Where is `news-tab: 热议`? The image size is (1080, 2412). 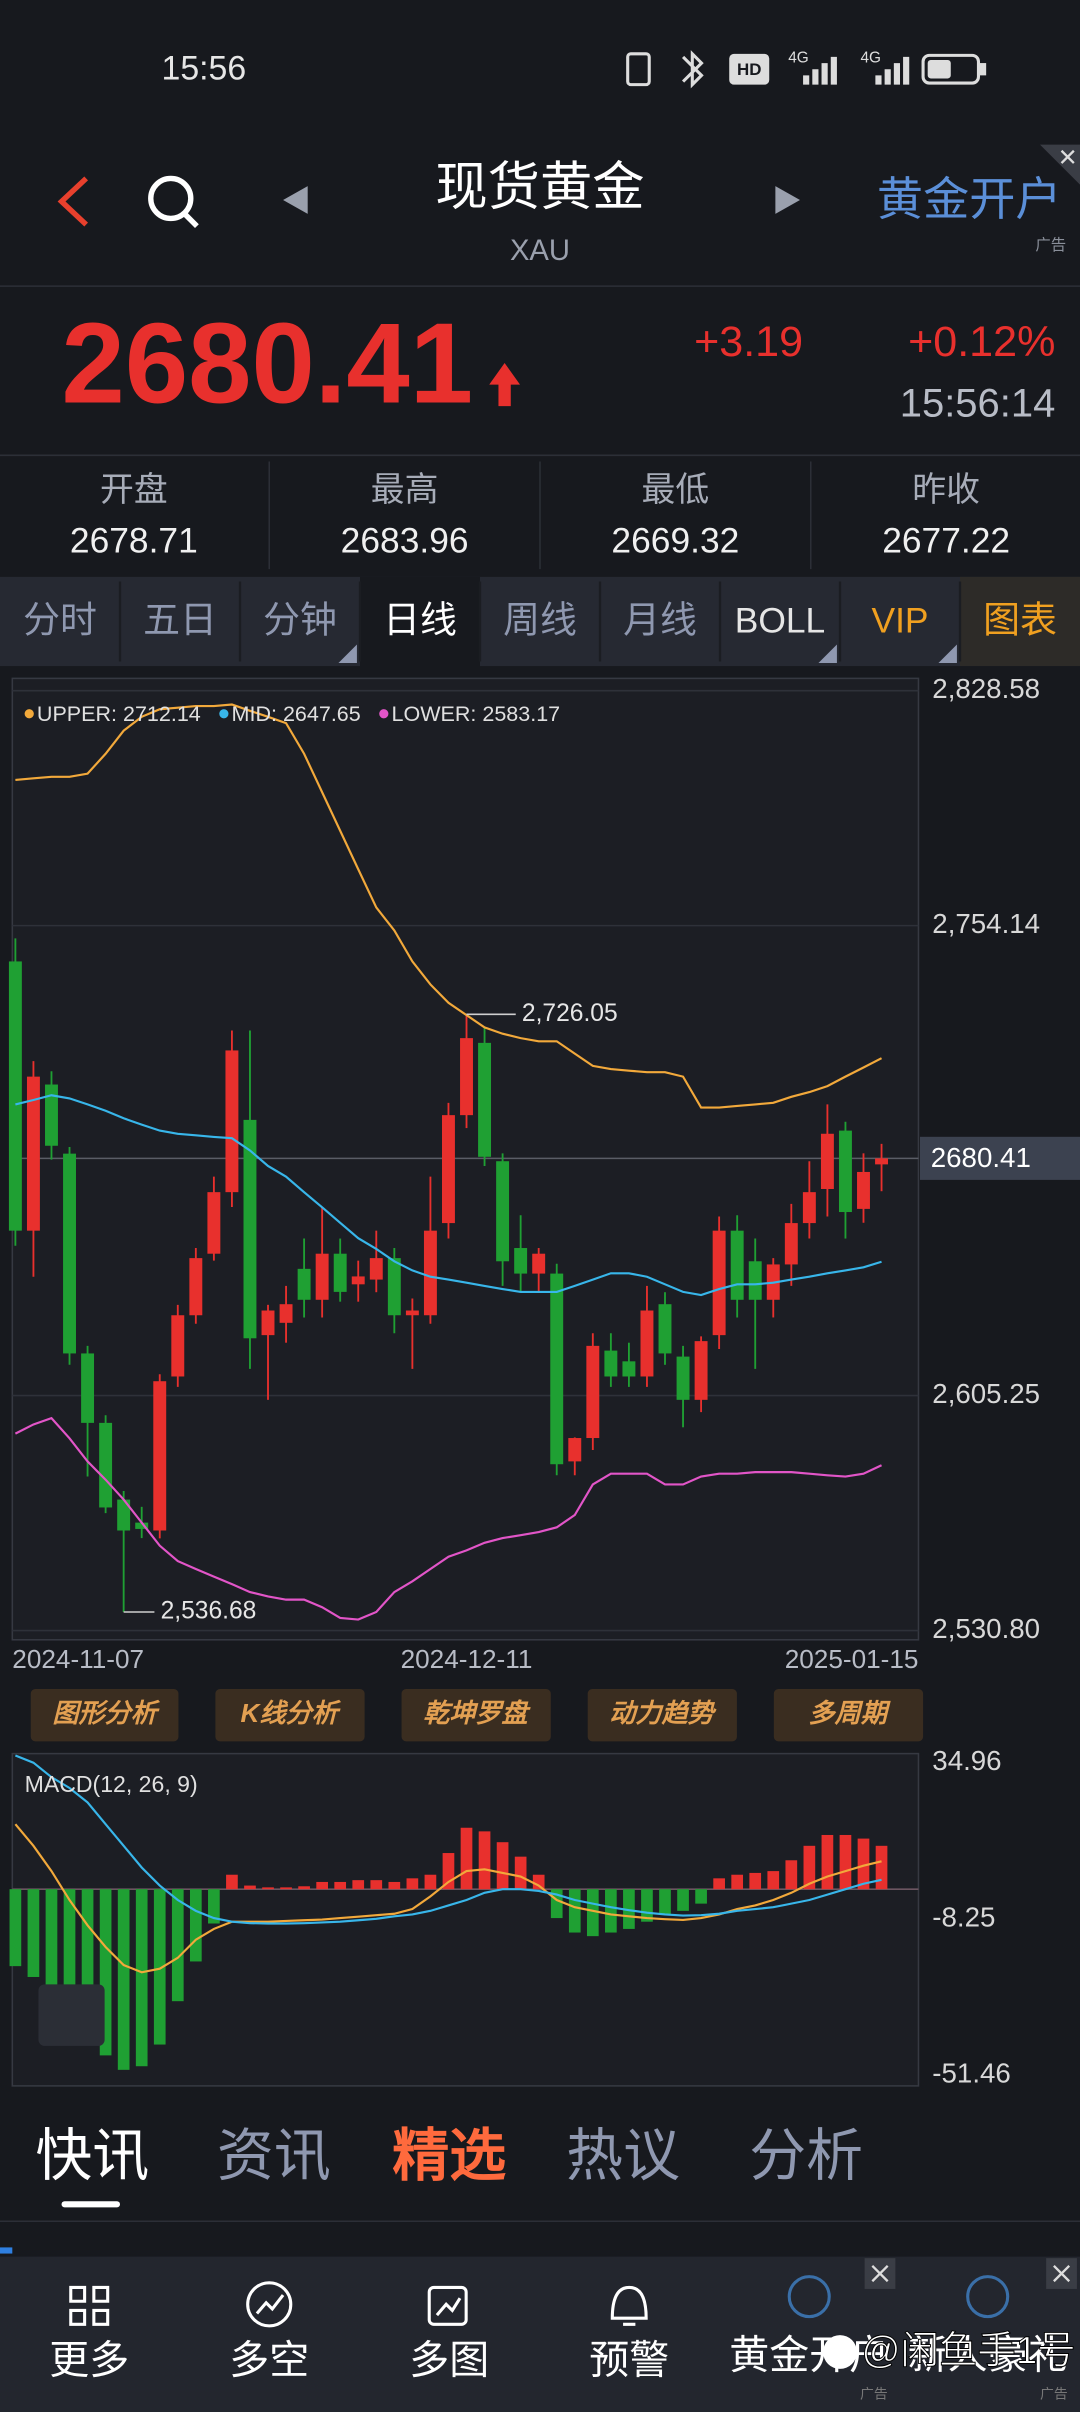 news-tab: 热议 is located at coordinates (623, 2156).